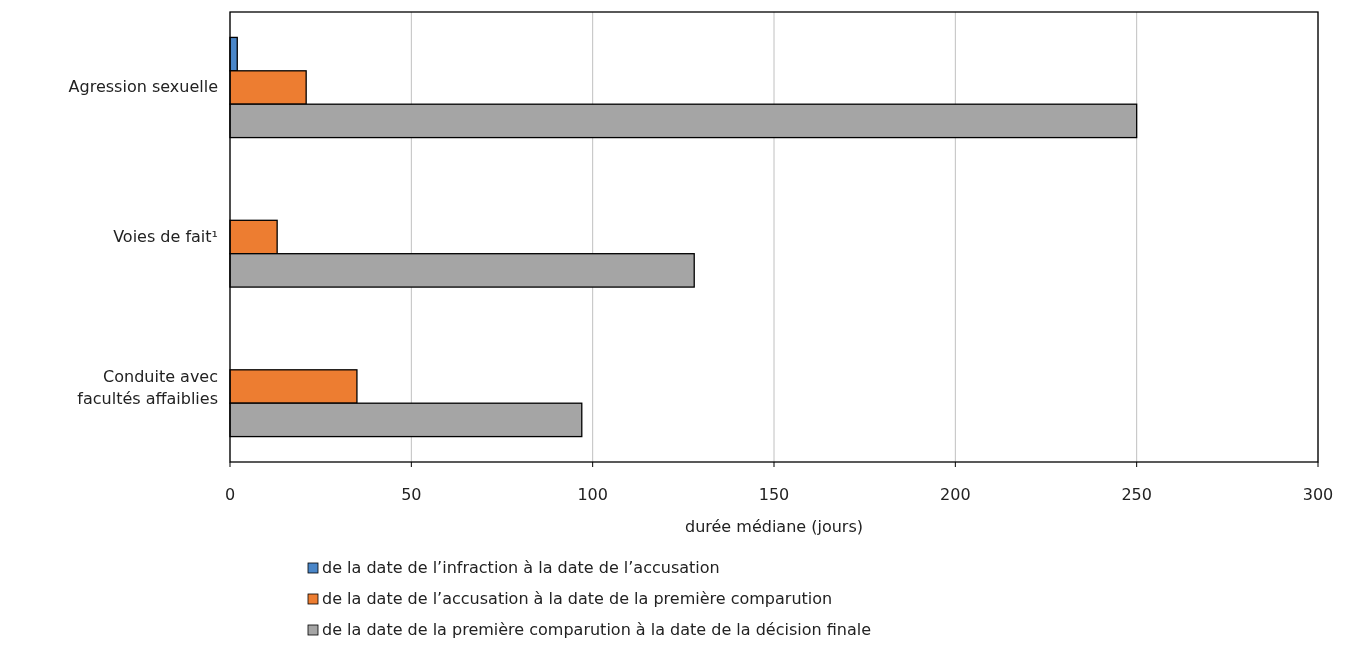 This screenshot has width=1345, height=646. What do you see at coordinates (521, 567) in the screenshot?
I see `legend-label: de la date de l’infraction à la date de l’accusation` at bounding box center [521, 567].